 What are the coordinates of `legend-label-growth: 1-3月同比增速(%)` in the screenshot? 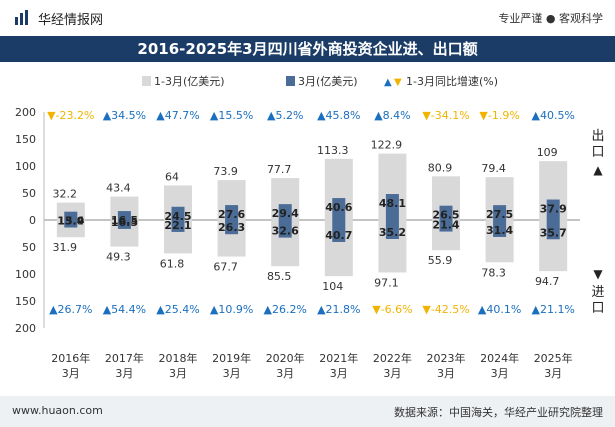 It's located at (452, 81).